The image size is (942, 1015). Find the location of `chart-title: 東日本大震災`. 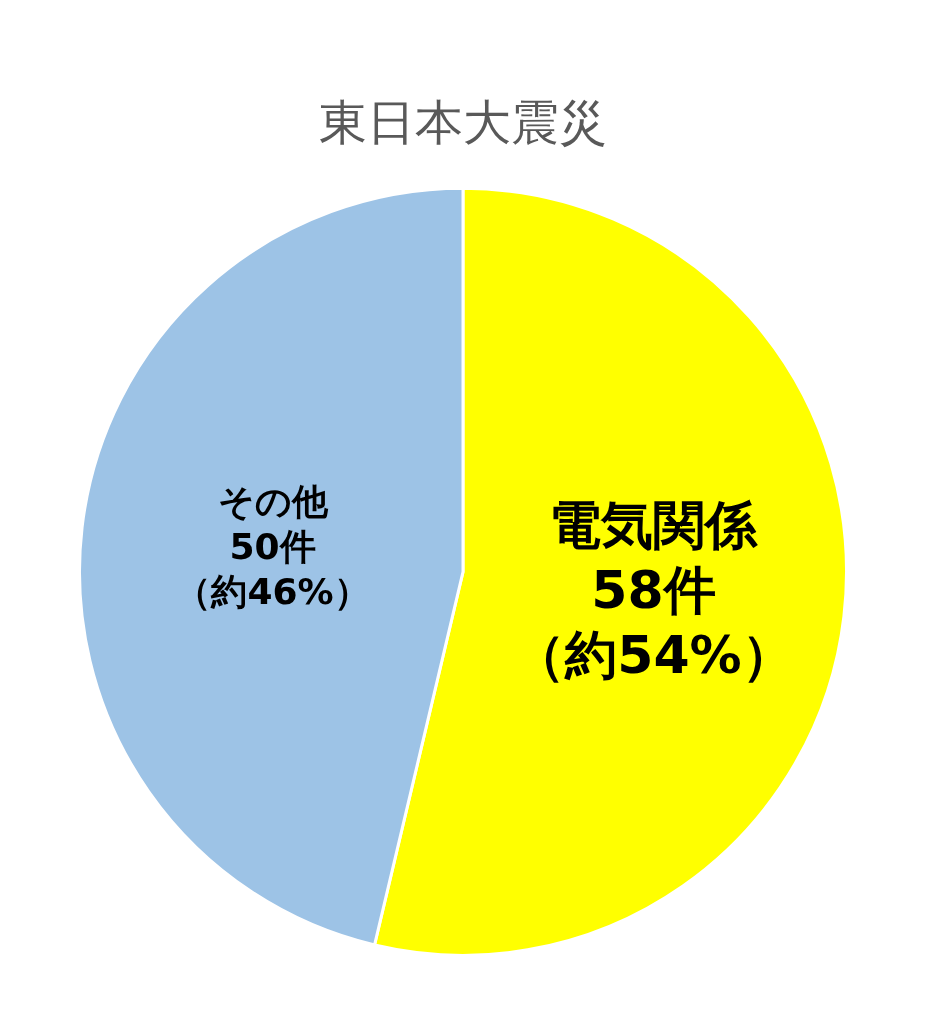

chart-title: 東日本大震災 is located at coordinates (463, 122).